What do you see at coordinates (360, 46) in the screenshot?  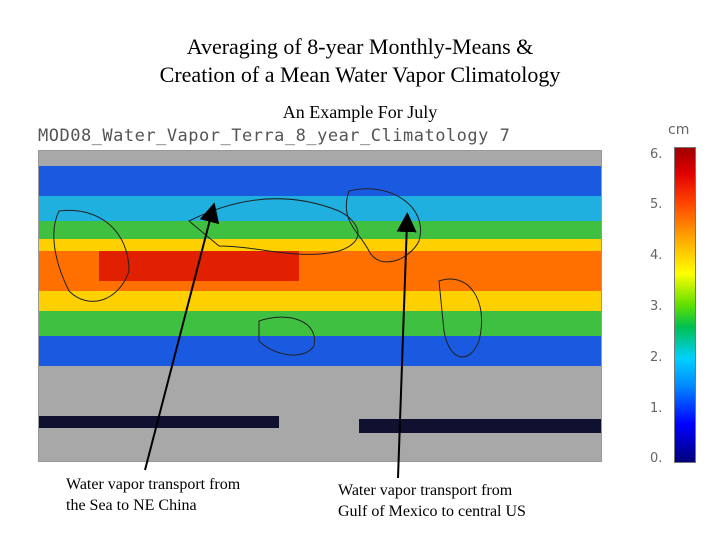 I see `slide-title-line-1: Averaging of 8-year Monthly-Means &` at bounding box center [360, 46].